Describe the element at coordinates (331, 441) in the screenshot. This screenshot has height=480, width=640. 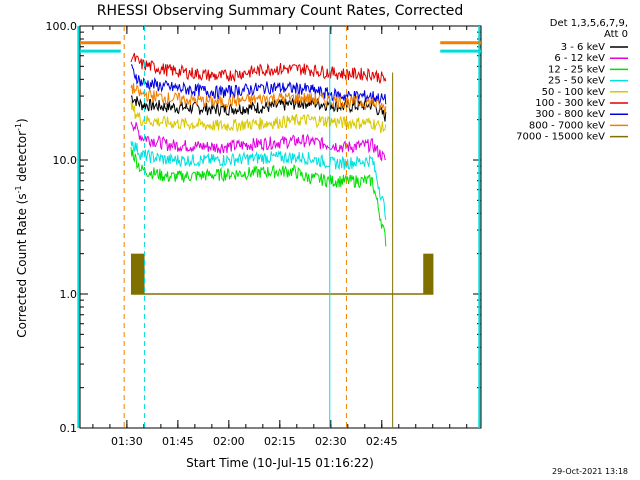
I see `x-tick-label: 02:30` at that location.